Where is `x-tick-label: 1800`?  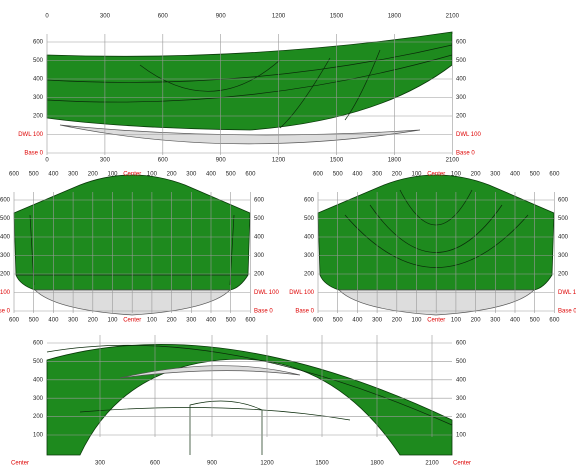
x-tick-label: 1800 is located at coordinates (395, 161).